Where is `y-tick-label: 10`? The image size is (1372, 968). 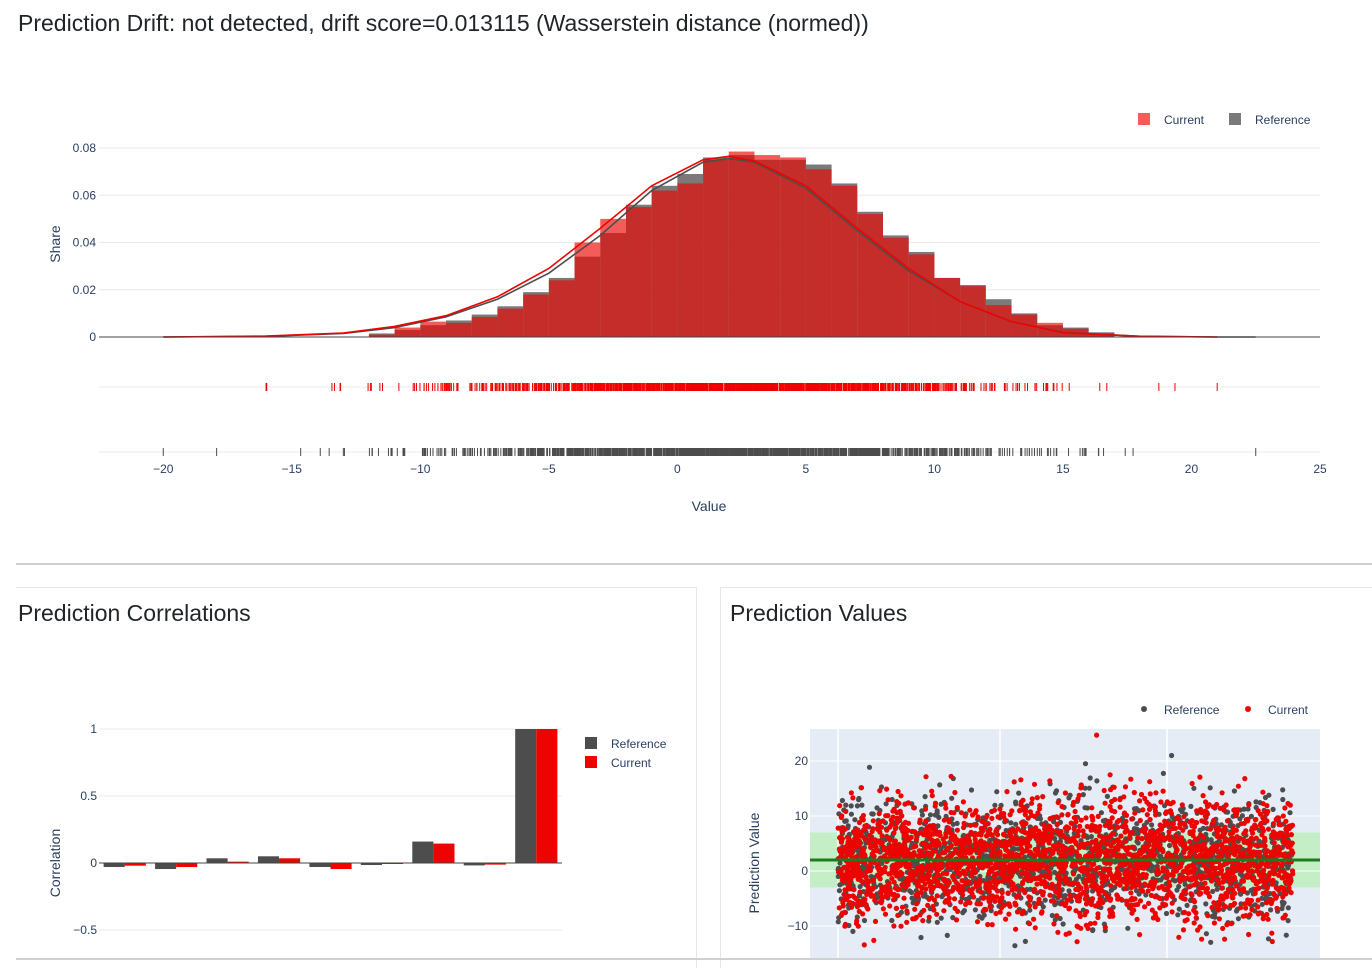 y-tick-label: 10 is located at coordinates (802, 816).